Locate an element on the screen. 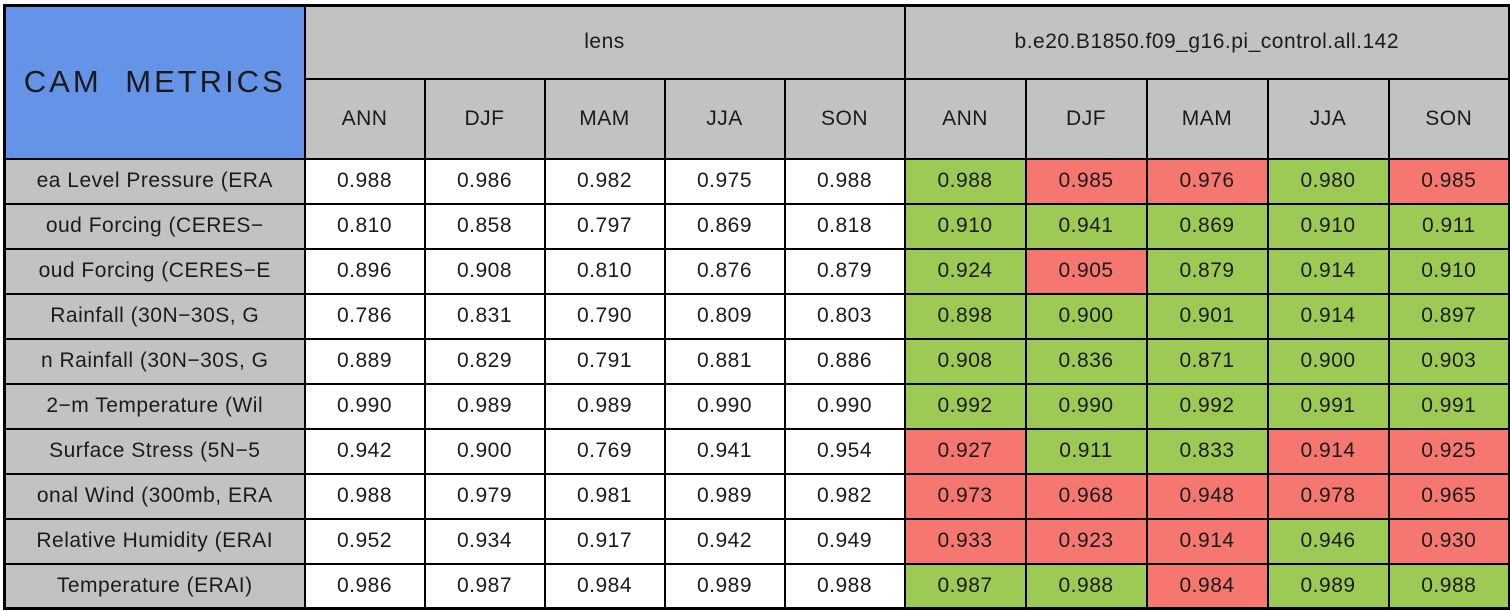 This screenshot has height=611, width=1510. lens-value-cell: 0.896 is located at coordinates (364, 271).